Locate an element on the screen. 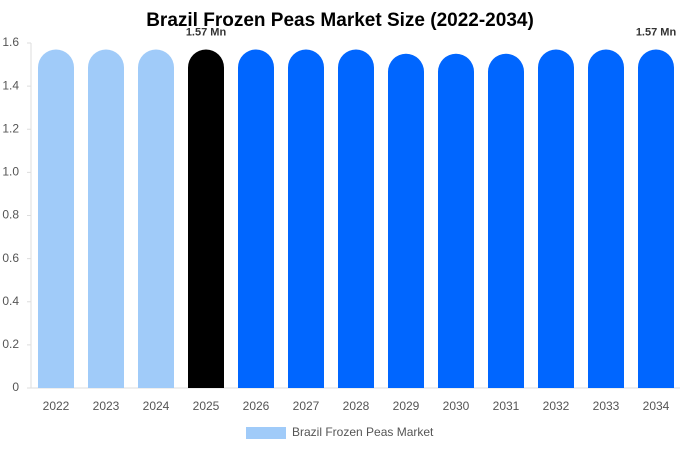 This screenshot has height=450, width=680. x-tick-label: 2031 is located at coordinates (506, 406).